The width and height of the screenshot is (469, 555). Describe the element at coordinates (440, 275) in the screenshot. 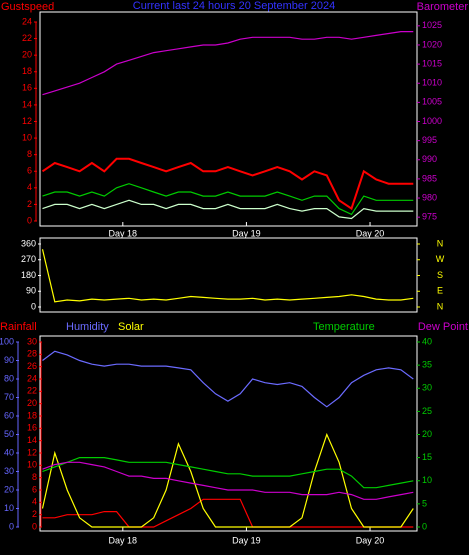

I see `y-tick-label: S` at that location.